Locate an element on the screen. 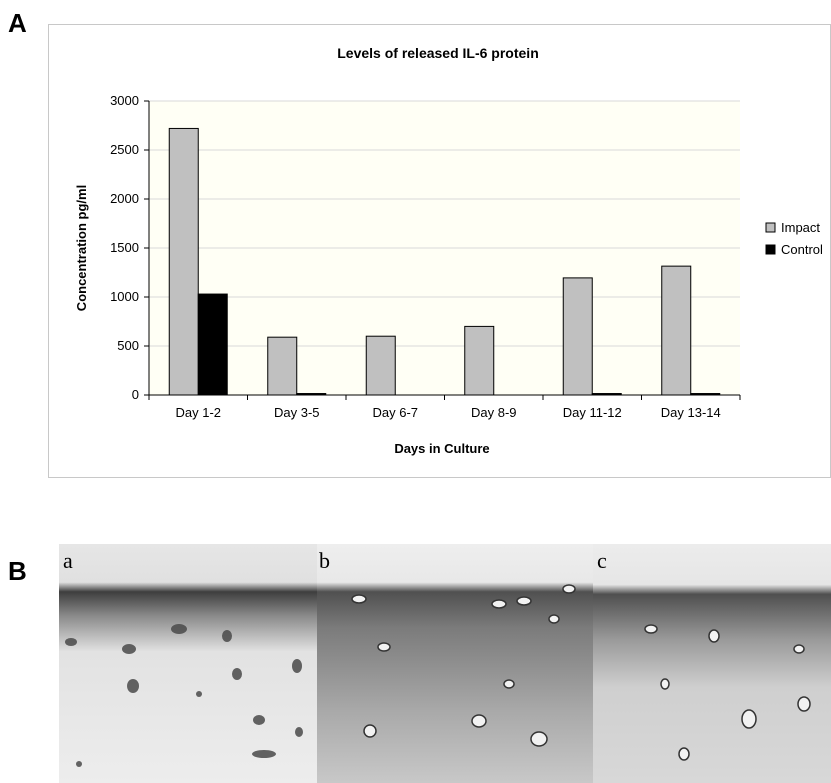 The image size is (831, 783). legend-swatch-control is located at coordinates (770, 249).